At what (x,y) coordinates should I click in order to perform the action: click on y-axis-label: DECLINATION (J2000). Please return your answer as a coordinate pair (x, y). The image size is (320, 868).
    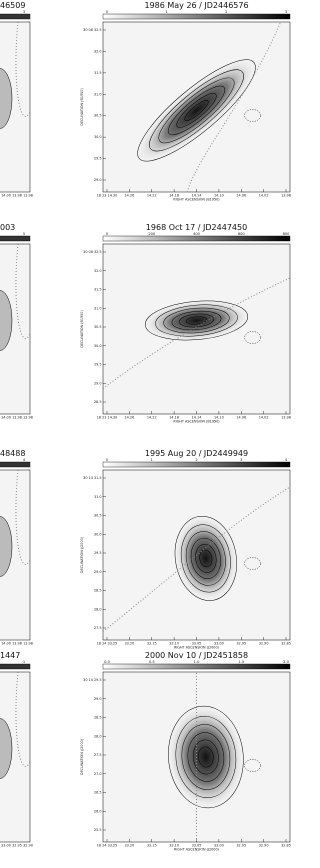
    Looking at the image, I should click on (82, 756).